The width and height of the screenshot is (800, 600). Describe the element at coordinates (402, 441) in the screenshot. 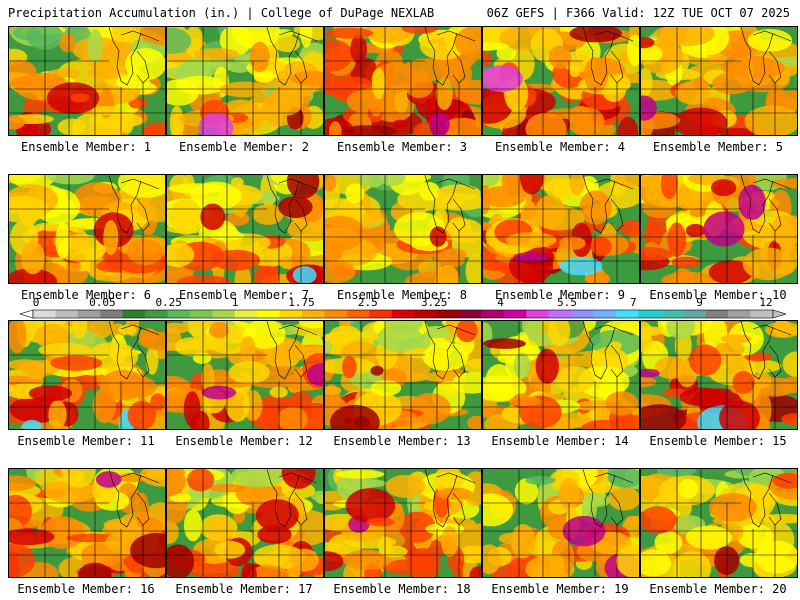

I see `ensemble-member-label: Ensemble Member: 13` at that location.